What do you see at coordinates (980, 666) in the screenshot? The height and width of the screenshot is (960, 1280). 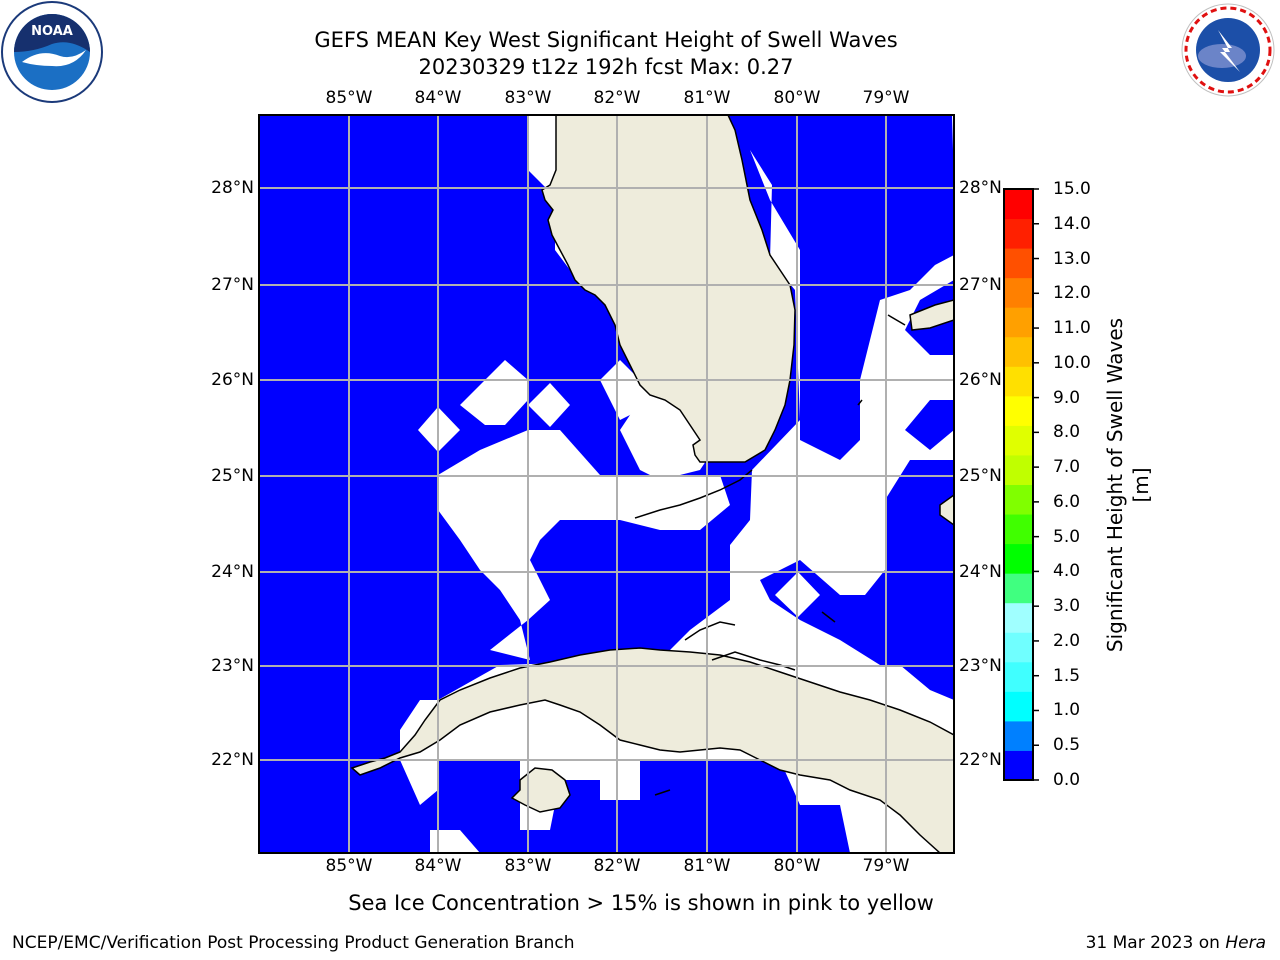 I see `lat-label-right: 23°N` at bounding box center [980, 666].